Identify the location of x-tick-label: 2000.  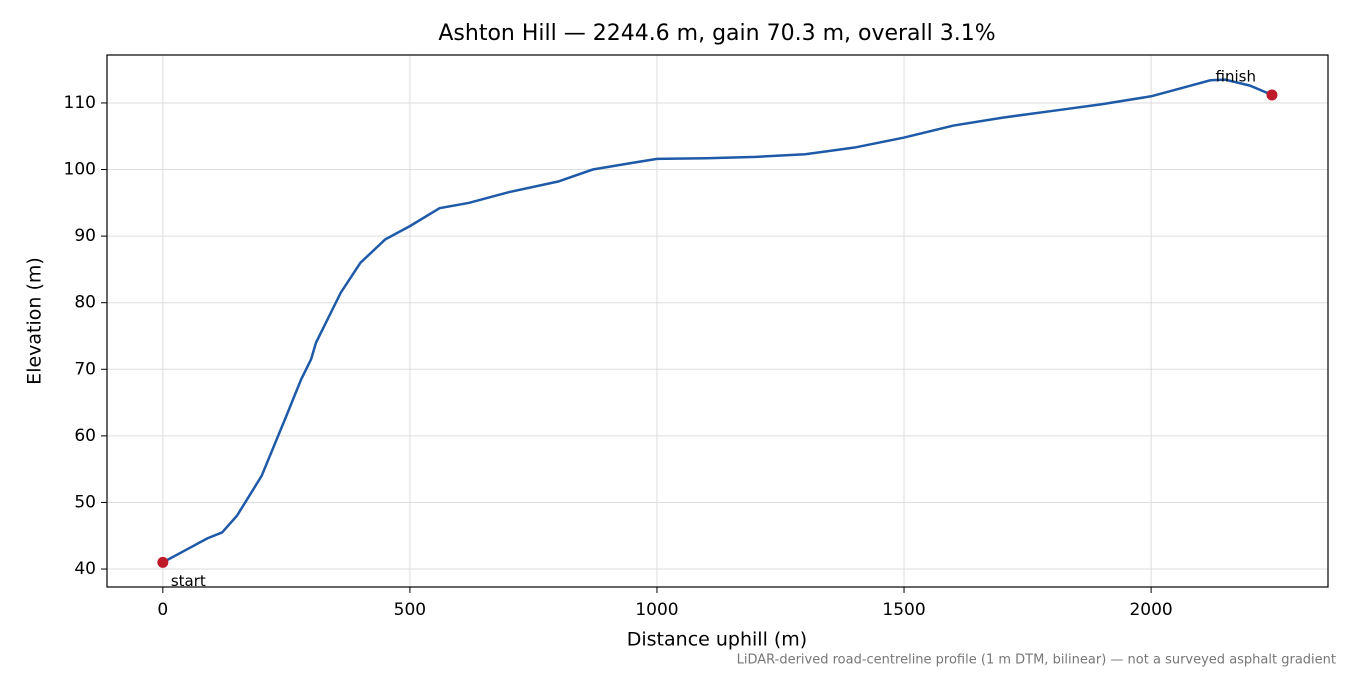
(1150, 610).